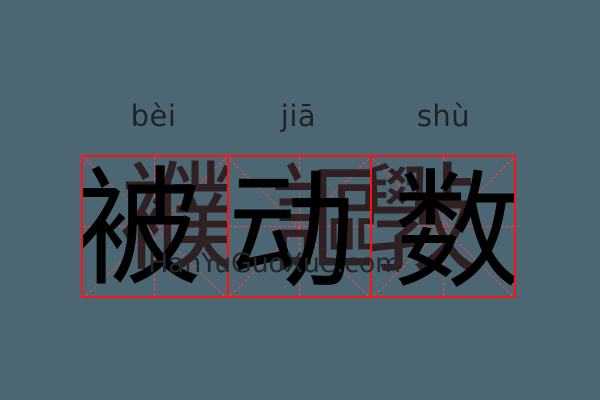 Image resolution: width=600 pixels, height=400 pixels. I want to click on pinyin-row: bèi jiā shù, so click(298, 116).